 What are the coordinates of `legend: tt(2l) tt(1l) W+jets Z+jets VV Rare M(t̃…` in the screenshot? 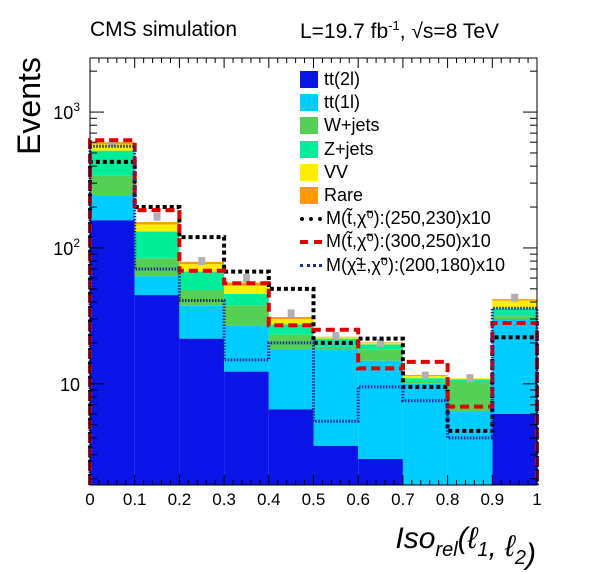 It's located at (402, 172).